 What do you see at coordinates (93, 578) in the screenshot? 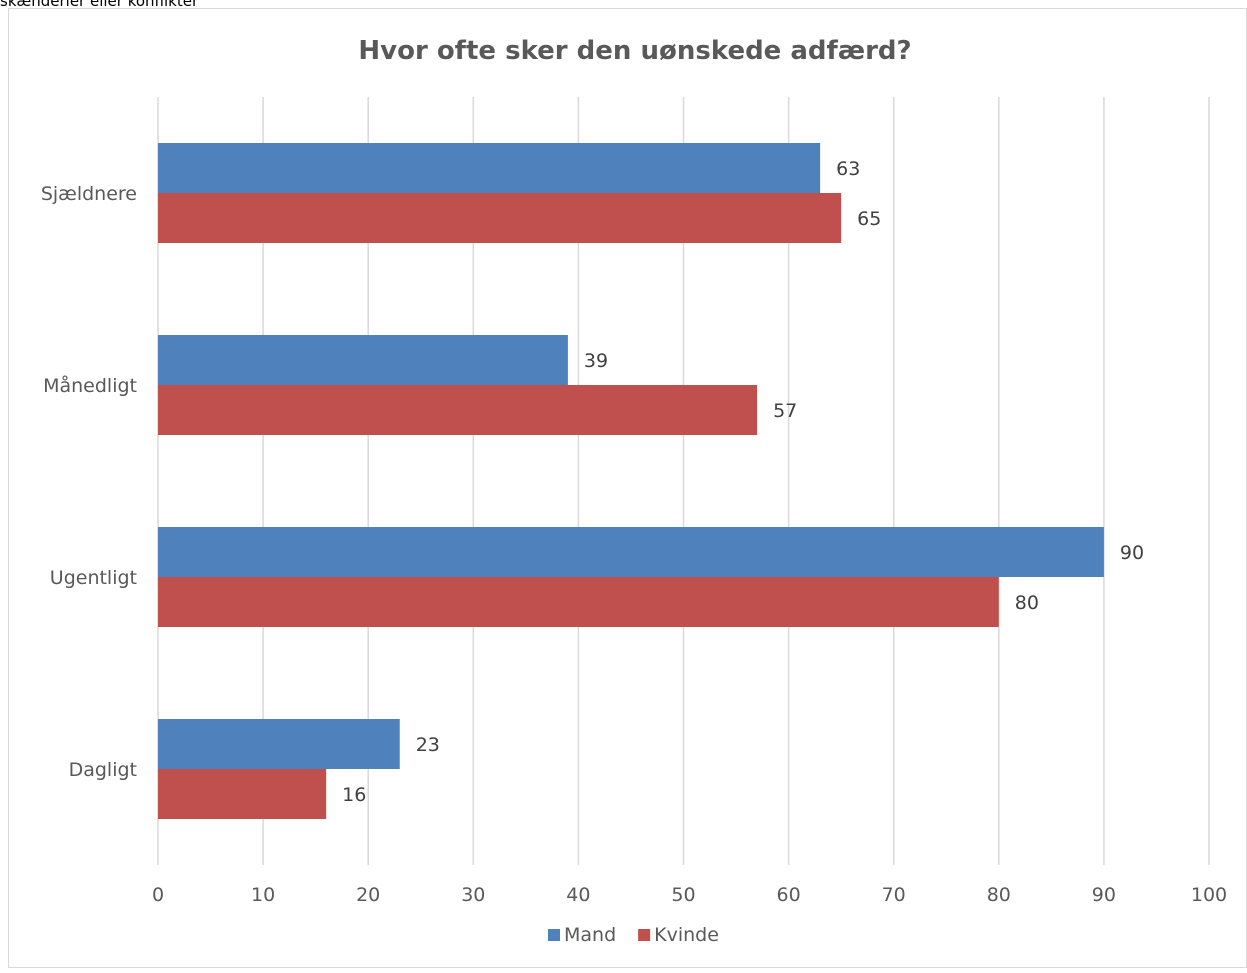
I see `category-label-2: Ugentligt` at bounding box center [93, 578].